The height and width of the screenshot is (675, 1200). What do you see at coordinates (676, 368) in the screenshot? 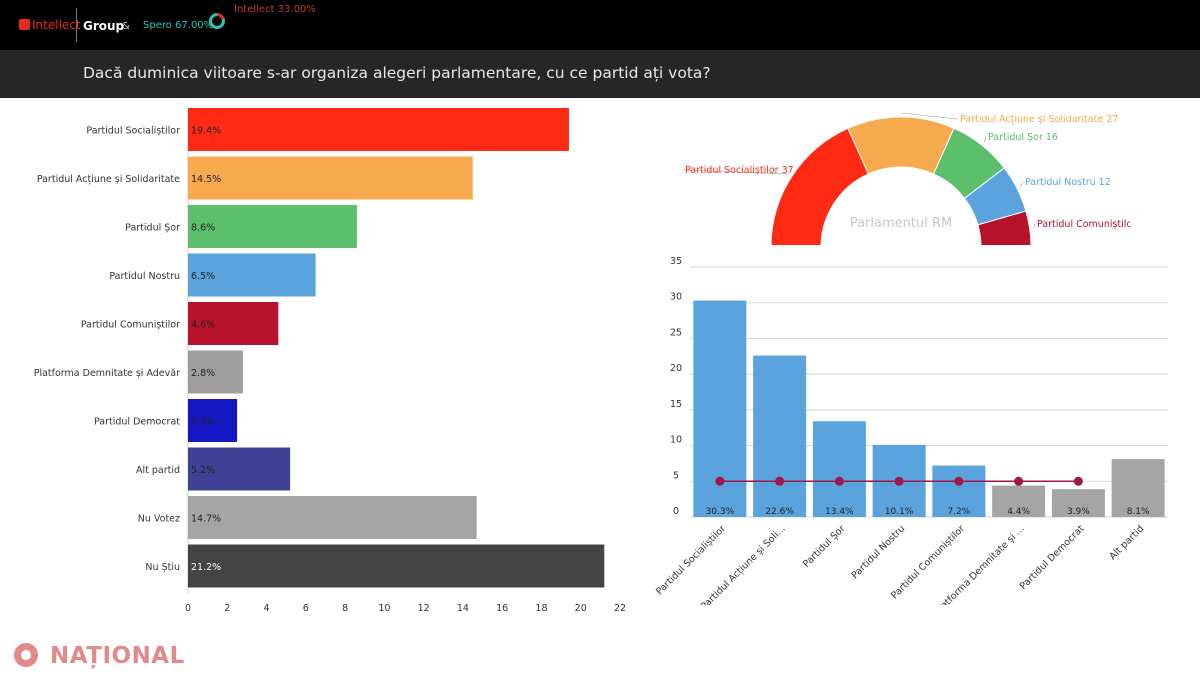
I see `y-tick-label: 20` at bounding box center [676, 368].